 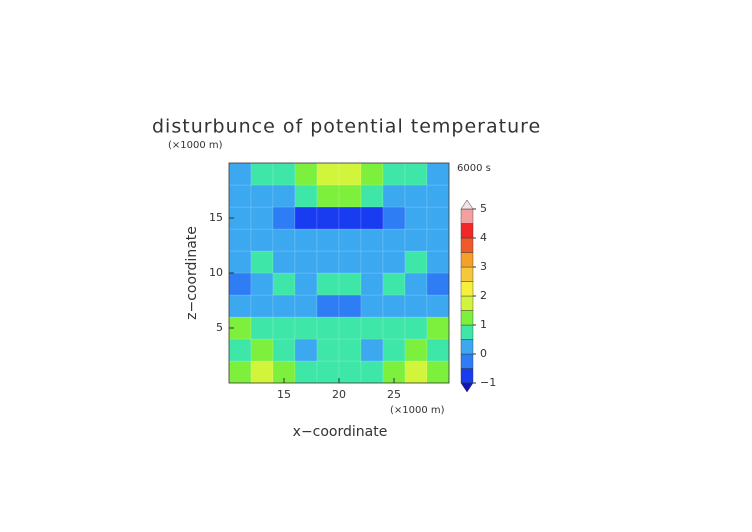 What do you see at coordinates (346, 127) in the screenshot?
I see `chart-title: disturbunce of potential temperature` at bounding box center [346, 127].